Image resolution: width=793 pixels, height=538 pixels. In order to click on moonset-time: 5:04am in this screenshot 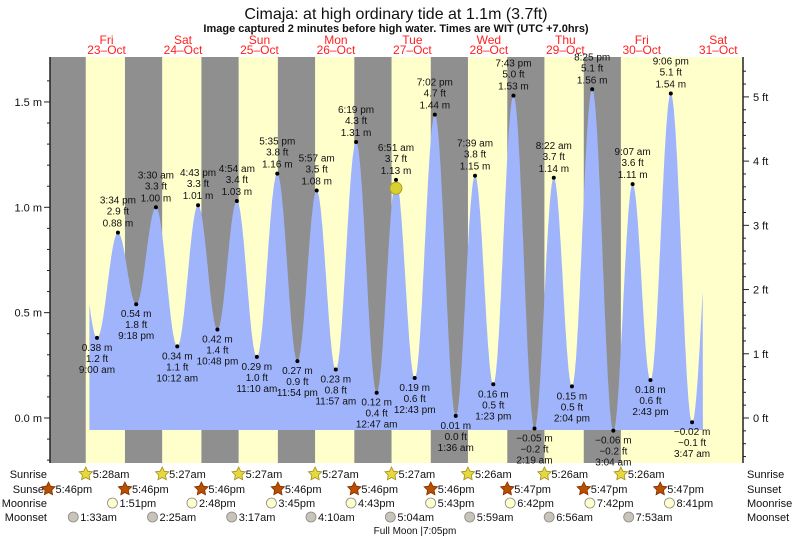, I will do `click(415, 518)`.